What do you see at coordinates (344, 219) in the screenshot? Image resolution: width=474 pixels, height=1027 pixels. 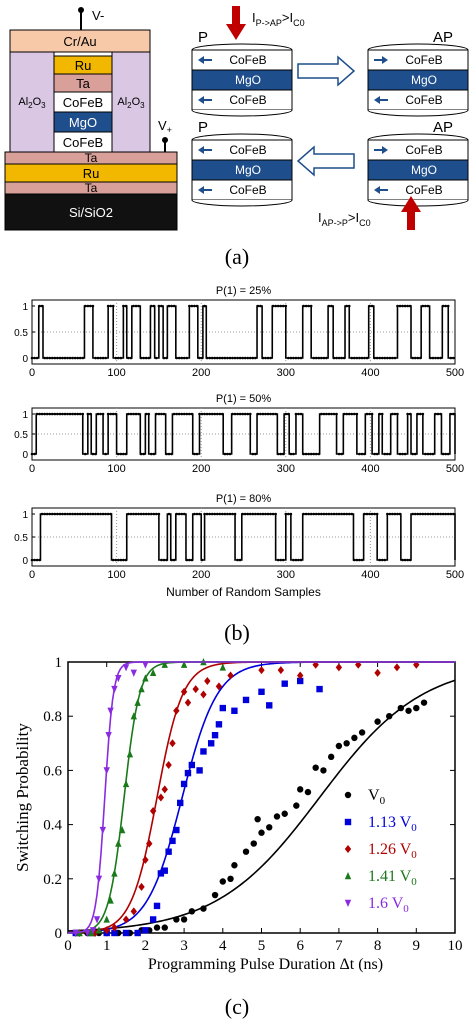 I see `condition-ap-to-p: IAP->P>IC0` at bounding box center [344, 219].